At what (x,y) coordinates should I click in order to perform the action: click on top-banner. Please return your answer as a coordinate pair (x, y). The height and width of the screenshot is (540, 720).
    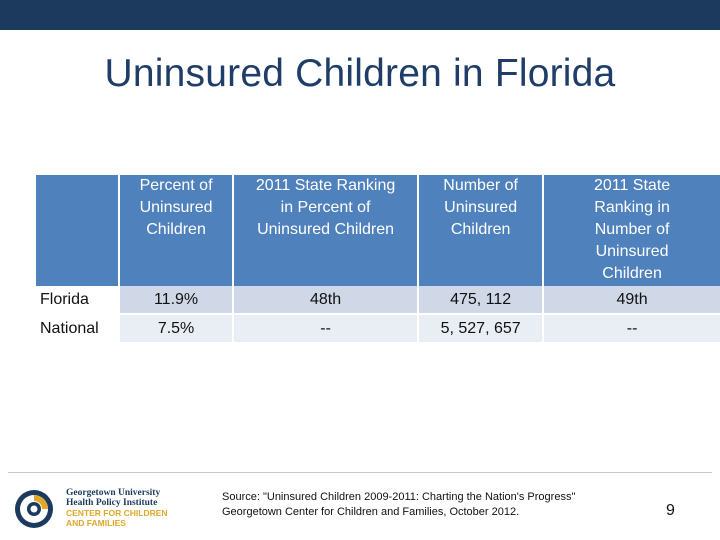
    Looking at the image, I should click on (360, 15).